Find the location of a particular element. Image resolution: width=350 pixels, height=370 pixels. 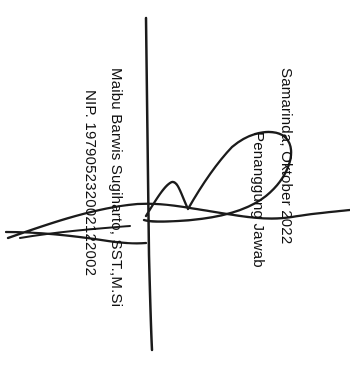

signatory-nip: NIP. 197905232002122002 is located at coordinates (90, 183).